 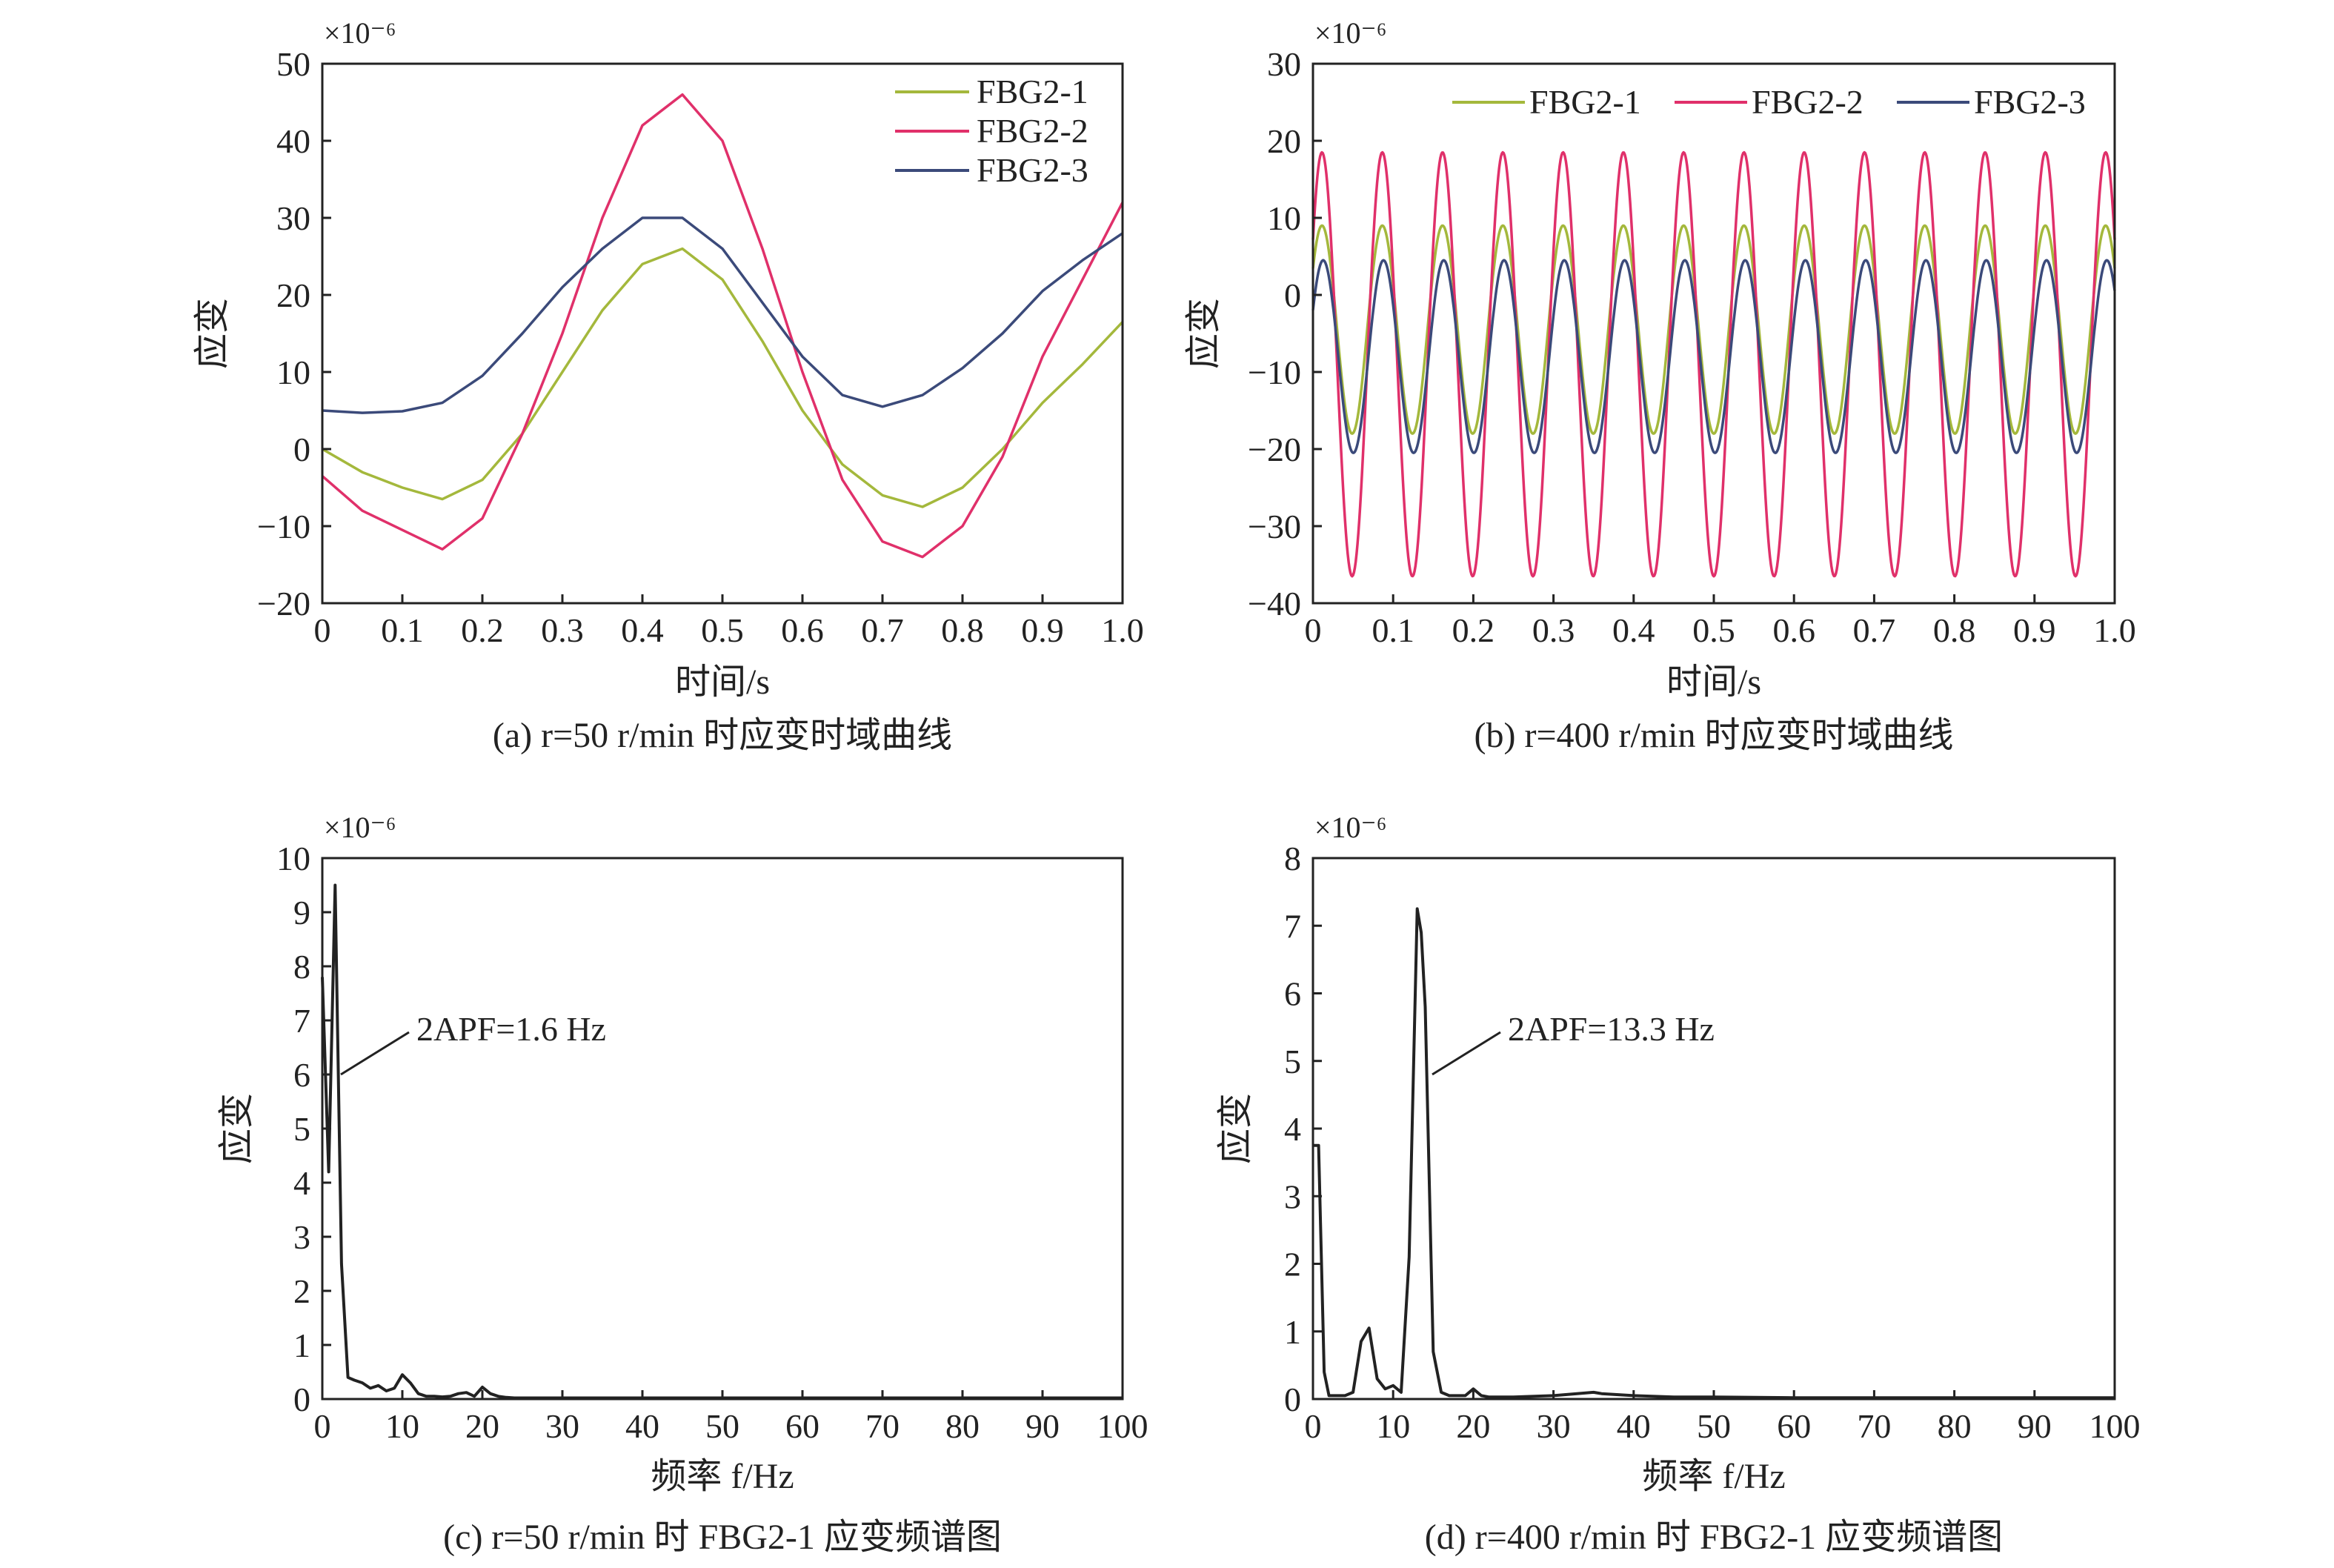 What do you see at coordinates (293, 141) in the screenshot?
I see `y-tick-label: 40` at bounding box center [293, 141].